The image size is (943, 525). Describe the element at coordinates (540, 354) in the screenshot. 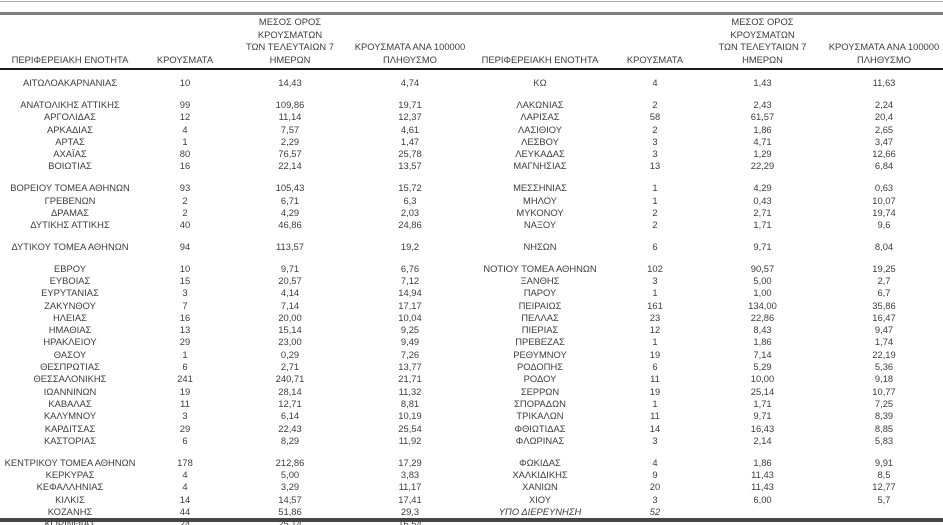

I see `right-region-cell: ΡΕΘΥΜΝΟΥ` at that location.